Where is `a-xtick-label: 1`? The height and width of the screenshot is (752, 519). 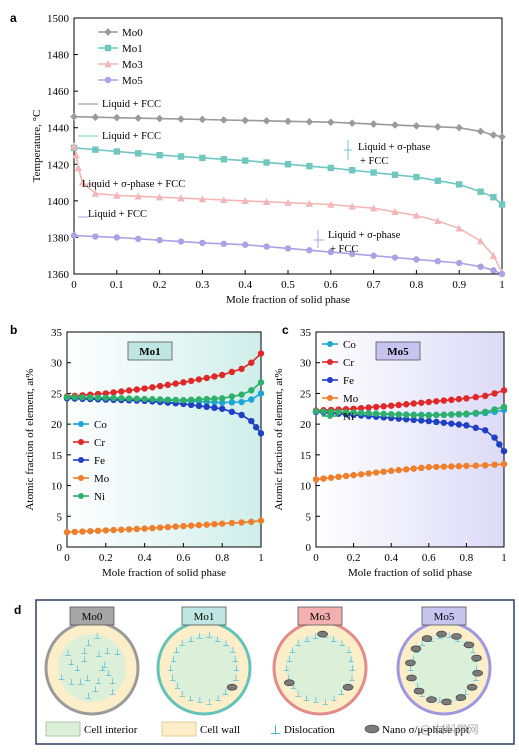
a-xtick-label: 1 is located at coordinates (502, 285).